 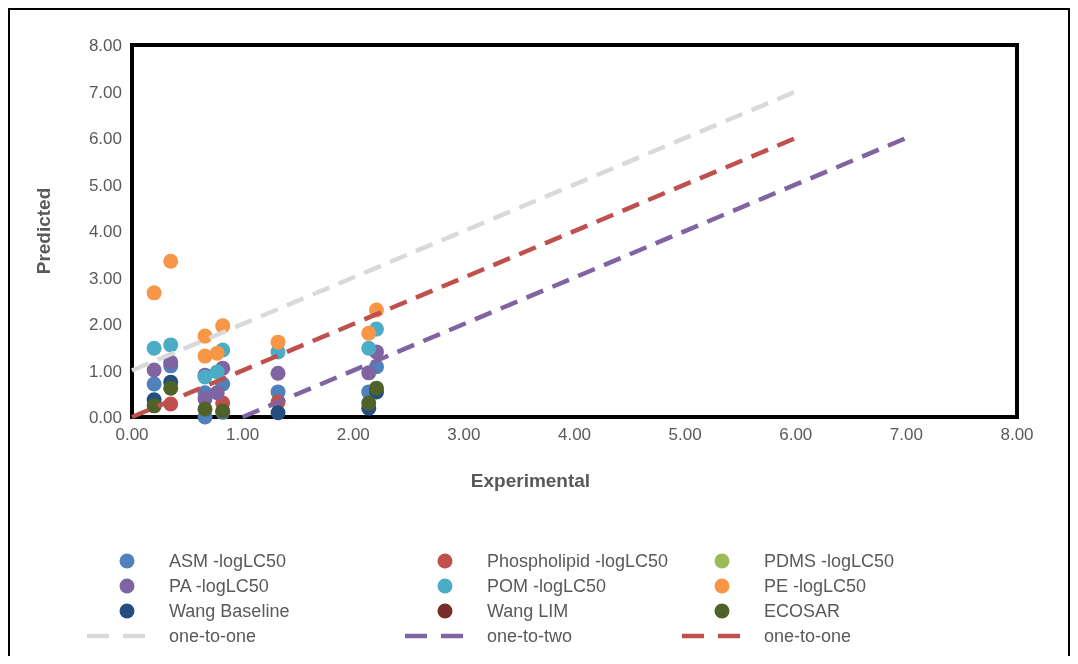 I want to click on legend-label: POM -logLC50, so click(x=547, y=586).